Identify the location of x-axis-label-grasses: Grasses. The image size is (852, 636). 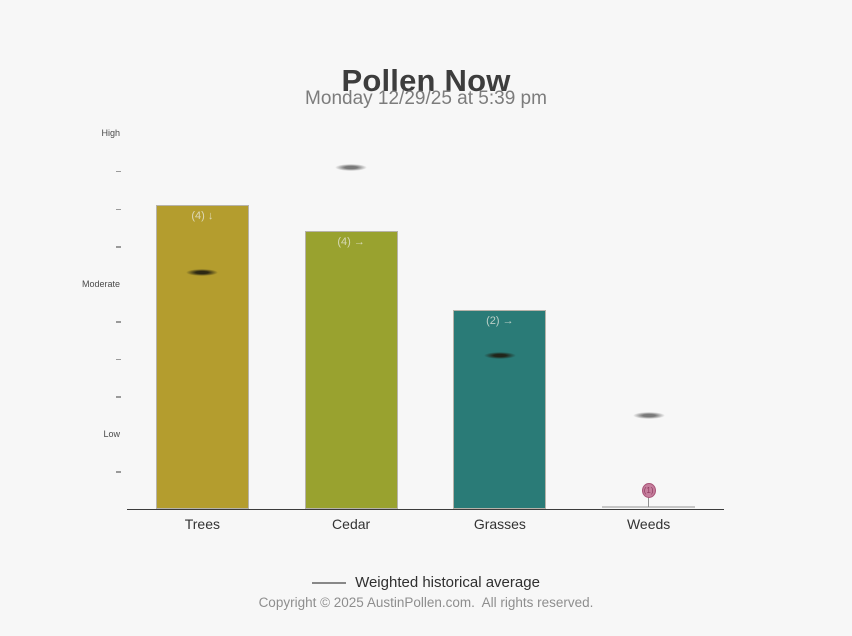
(499, 524).